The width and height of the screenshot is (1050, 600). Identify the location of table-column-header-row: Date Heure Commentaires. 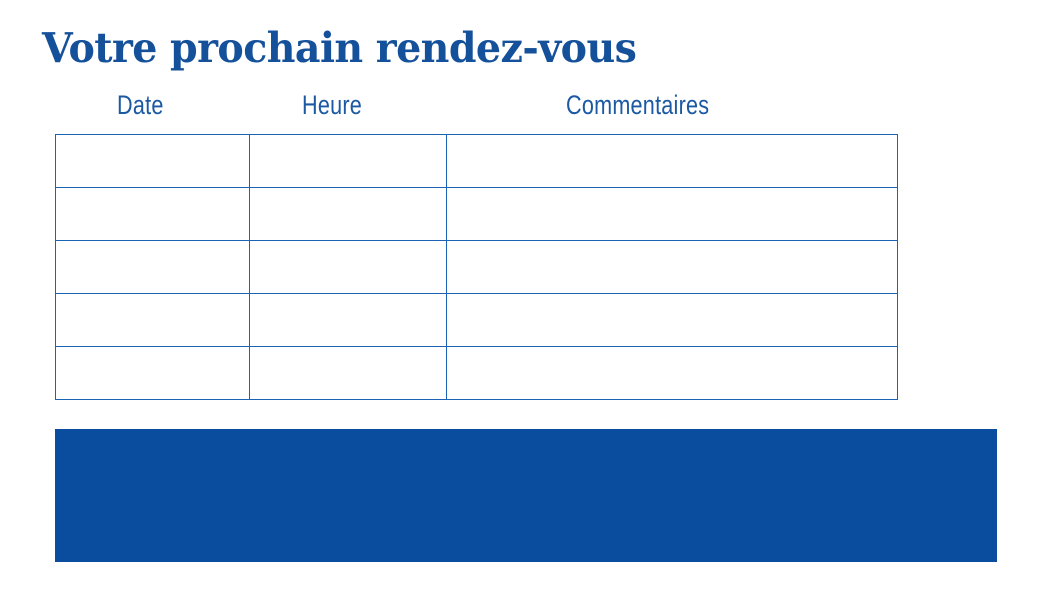
(476, 108).